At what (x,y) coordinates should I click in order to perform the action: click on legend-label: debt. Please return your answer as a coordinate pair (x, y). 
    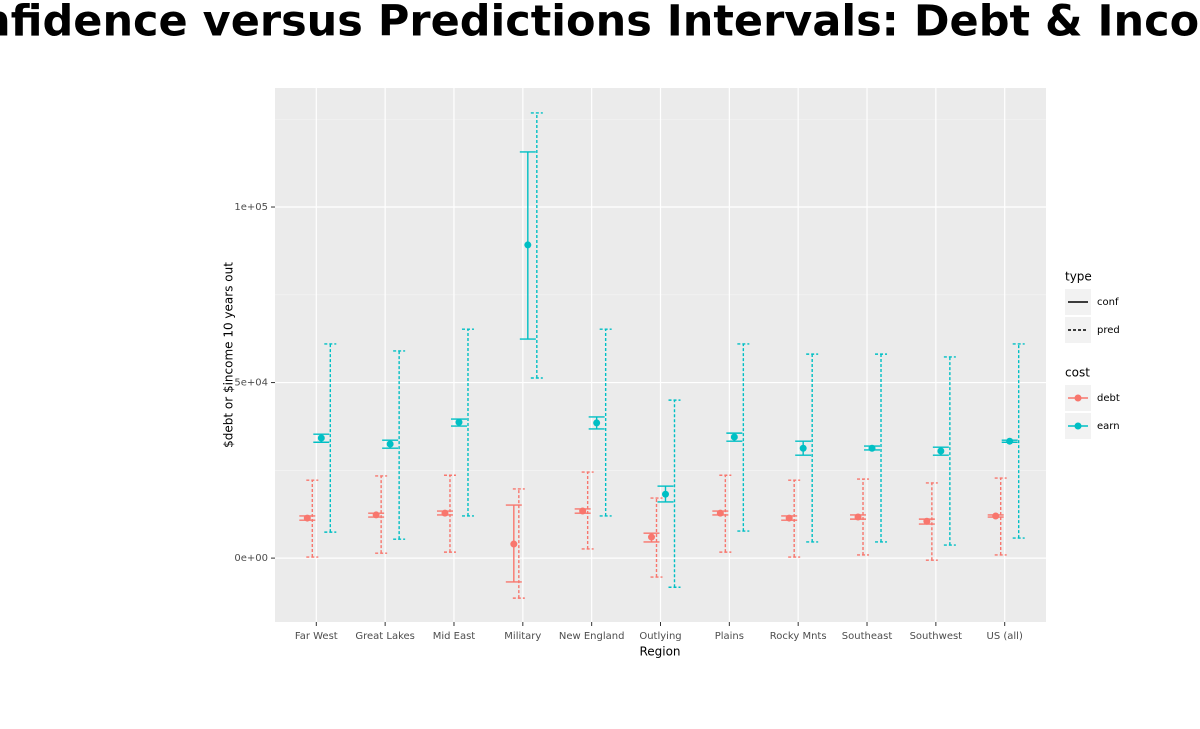
    Looking at the image, I should click on (1108, 398).